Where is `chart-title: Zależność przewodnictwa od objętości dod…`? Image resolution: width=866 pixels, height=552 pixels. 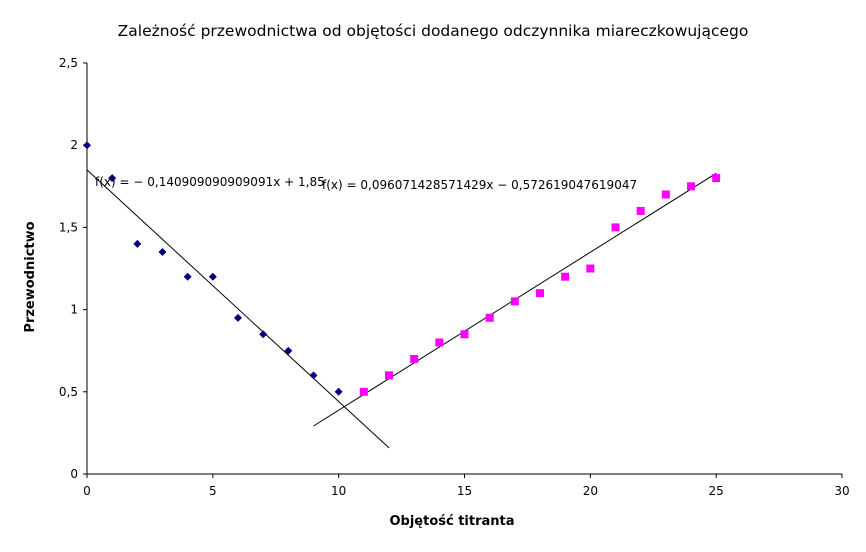 chart-title: Zależność przewodnictwa od objętości dod… is located at coordinates (433, 31).